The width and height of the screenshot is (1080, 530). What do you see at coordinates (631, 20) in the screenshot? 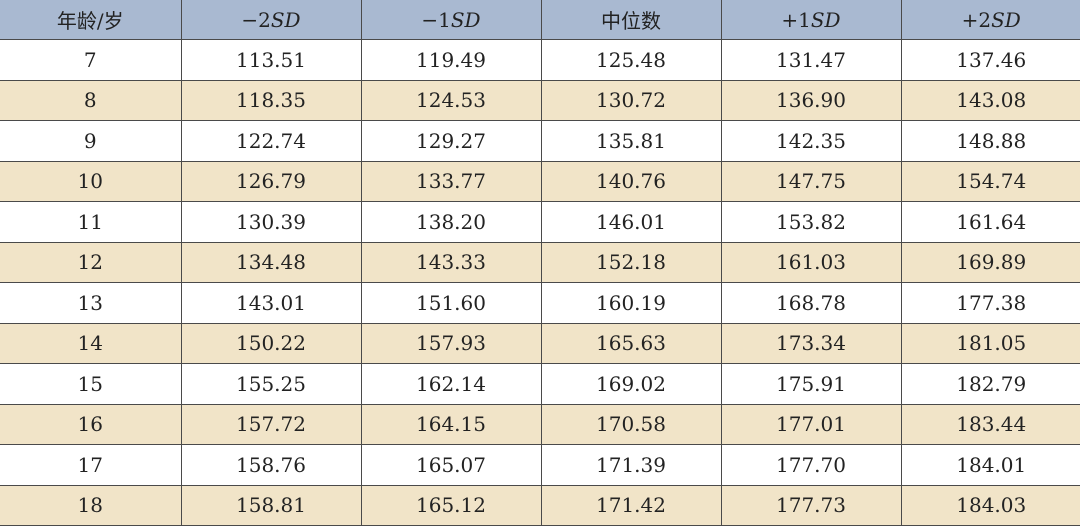
I see `header-median: 中位数` at bounding box center [631, 20].